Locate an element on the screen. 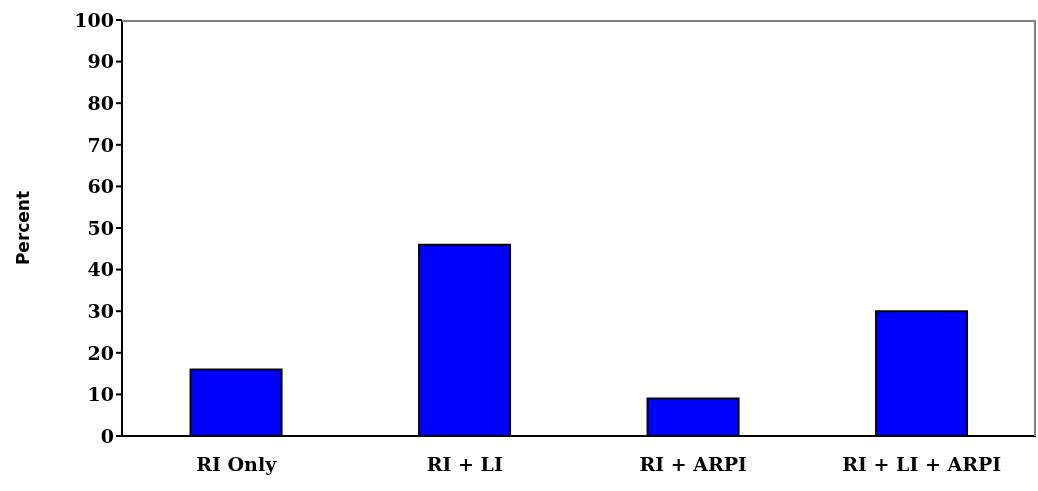  y-tick-label: 60 is located at coordinates (100, 186).